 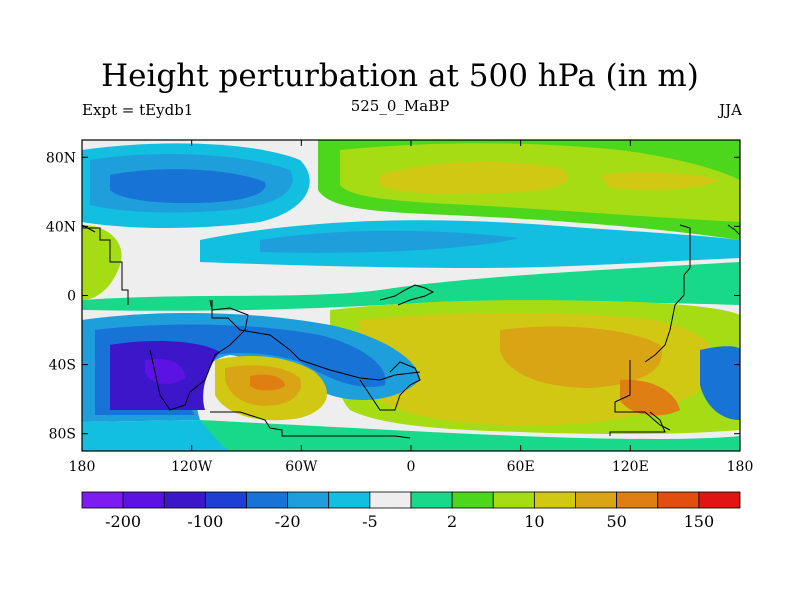 I want to click on colorbar-label: -100, so click(x=205, y=521).